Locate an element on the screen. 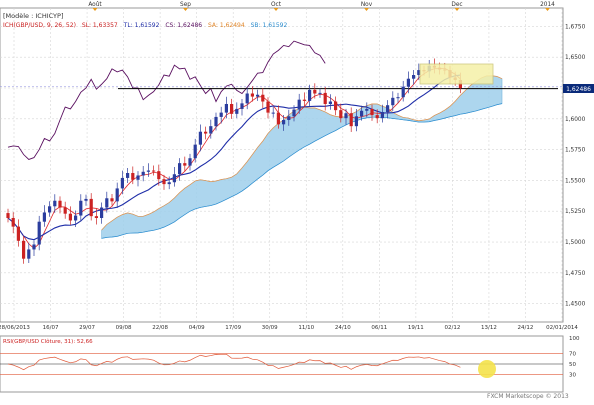 The height and width of the screenshot is (405, 594). y-tick-label: 1,5250 is located at coordinates (575, 212).